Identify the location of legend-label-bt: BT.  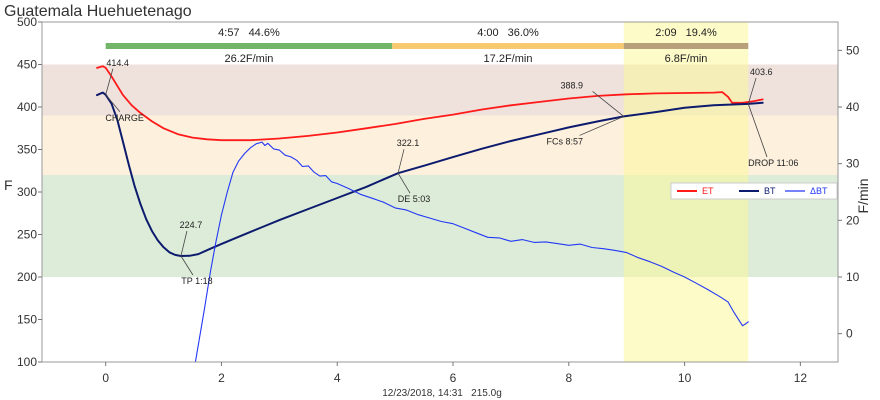
(770, 191).